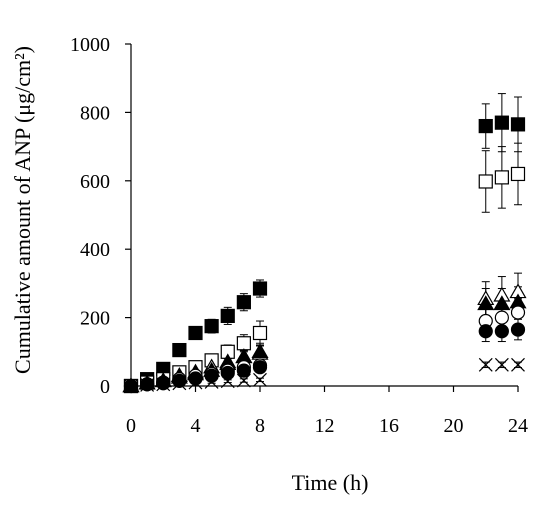 This screenshot has height=505, width=550. Describe the element at coordinates (260, 426) in the screenshot. I see `x-tick-label: 8` at that location.